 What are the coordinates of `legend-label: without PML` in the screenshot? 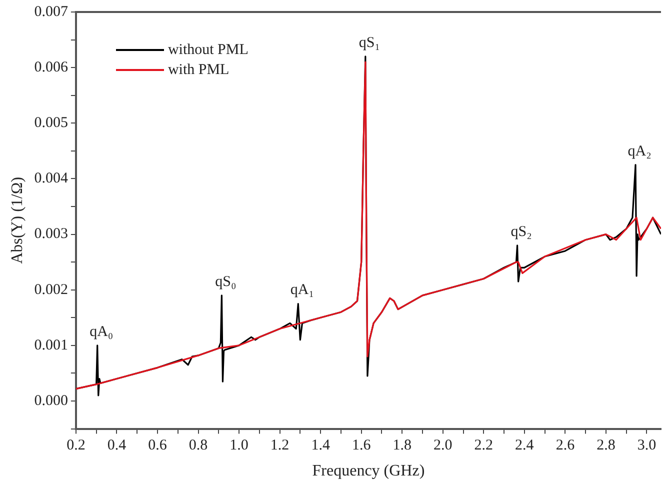 It's located at (208, 50).